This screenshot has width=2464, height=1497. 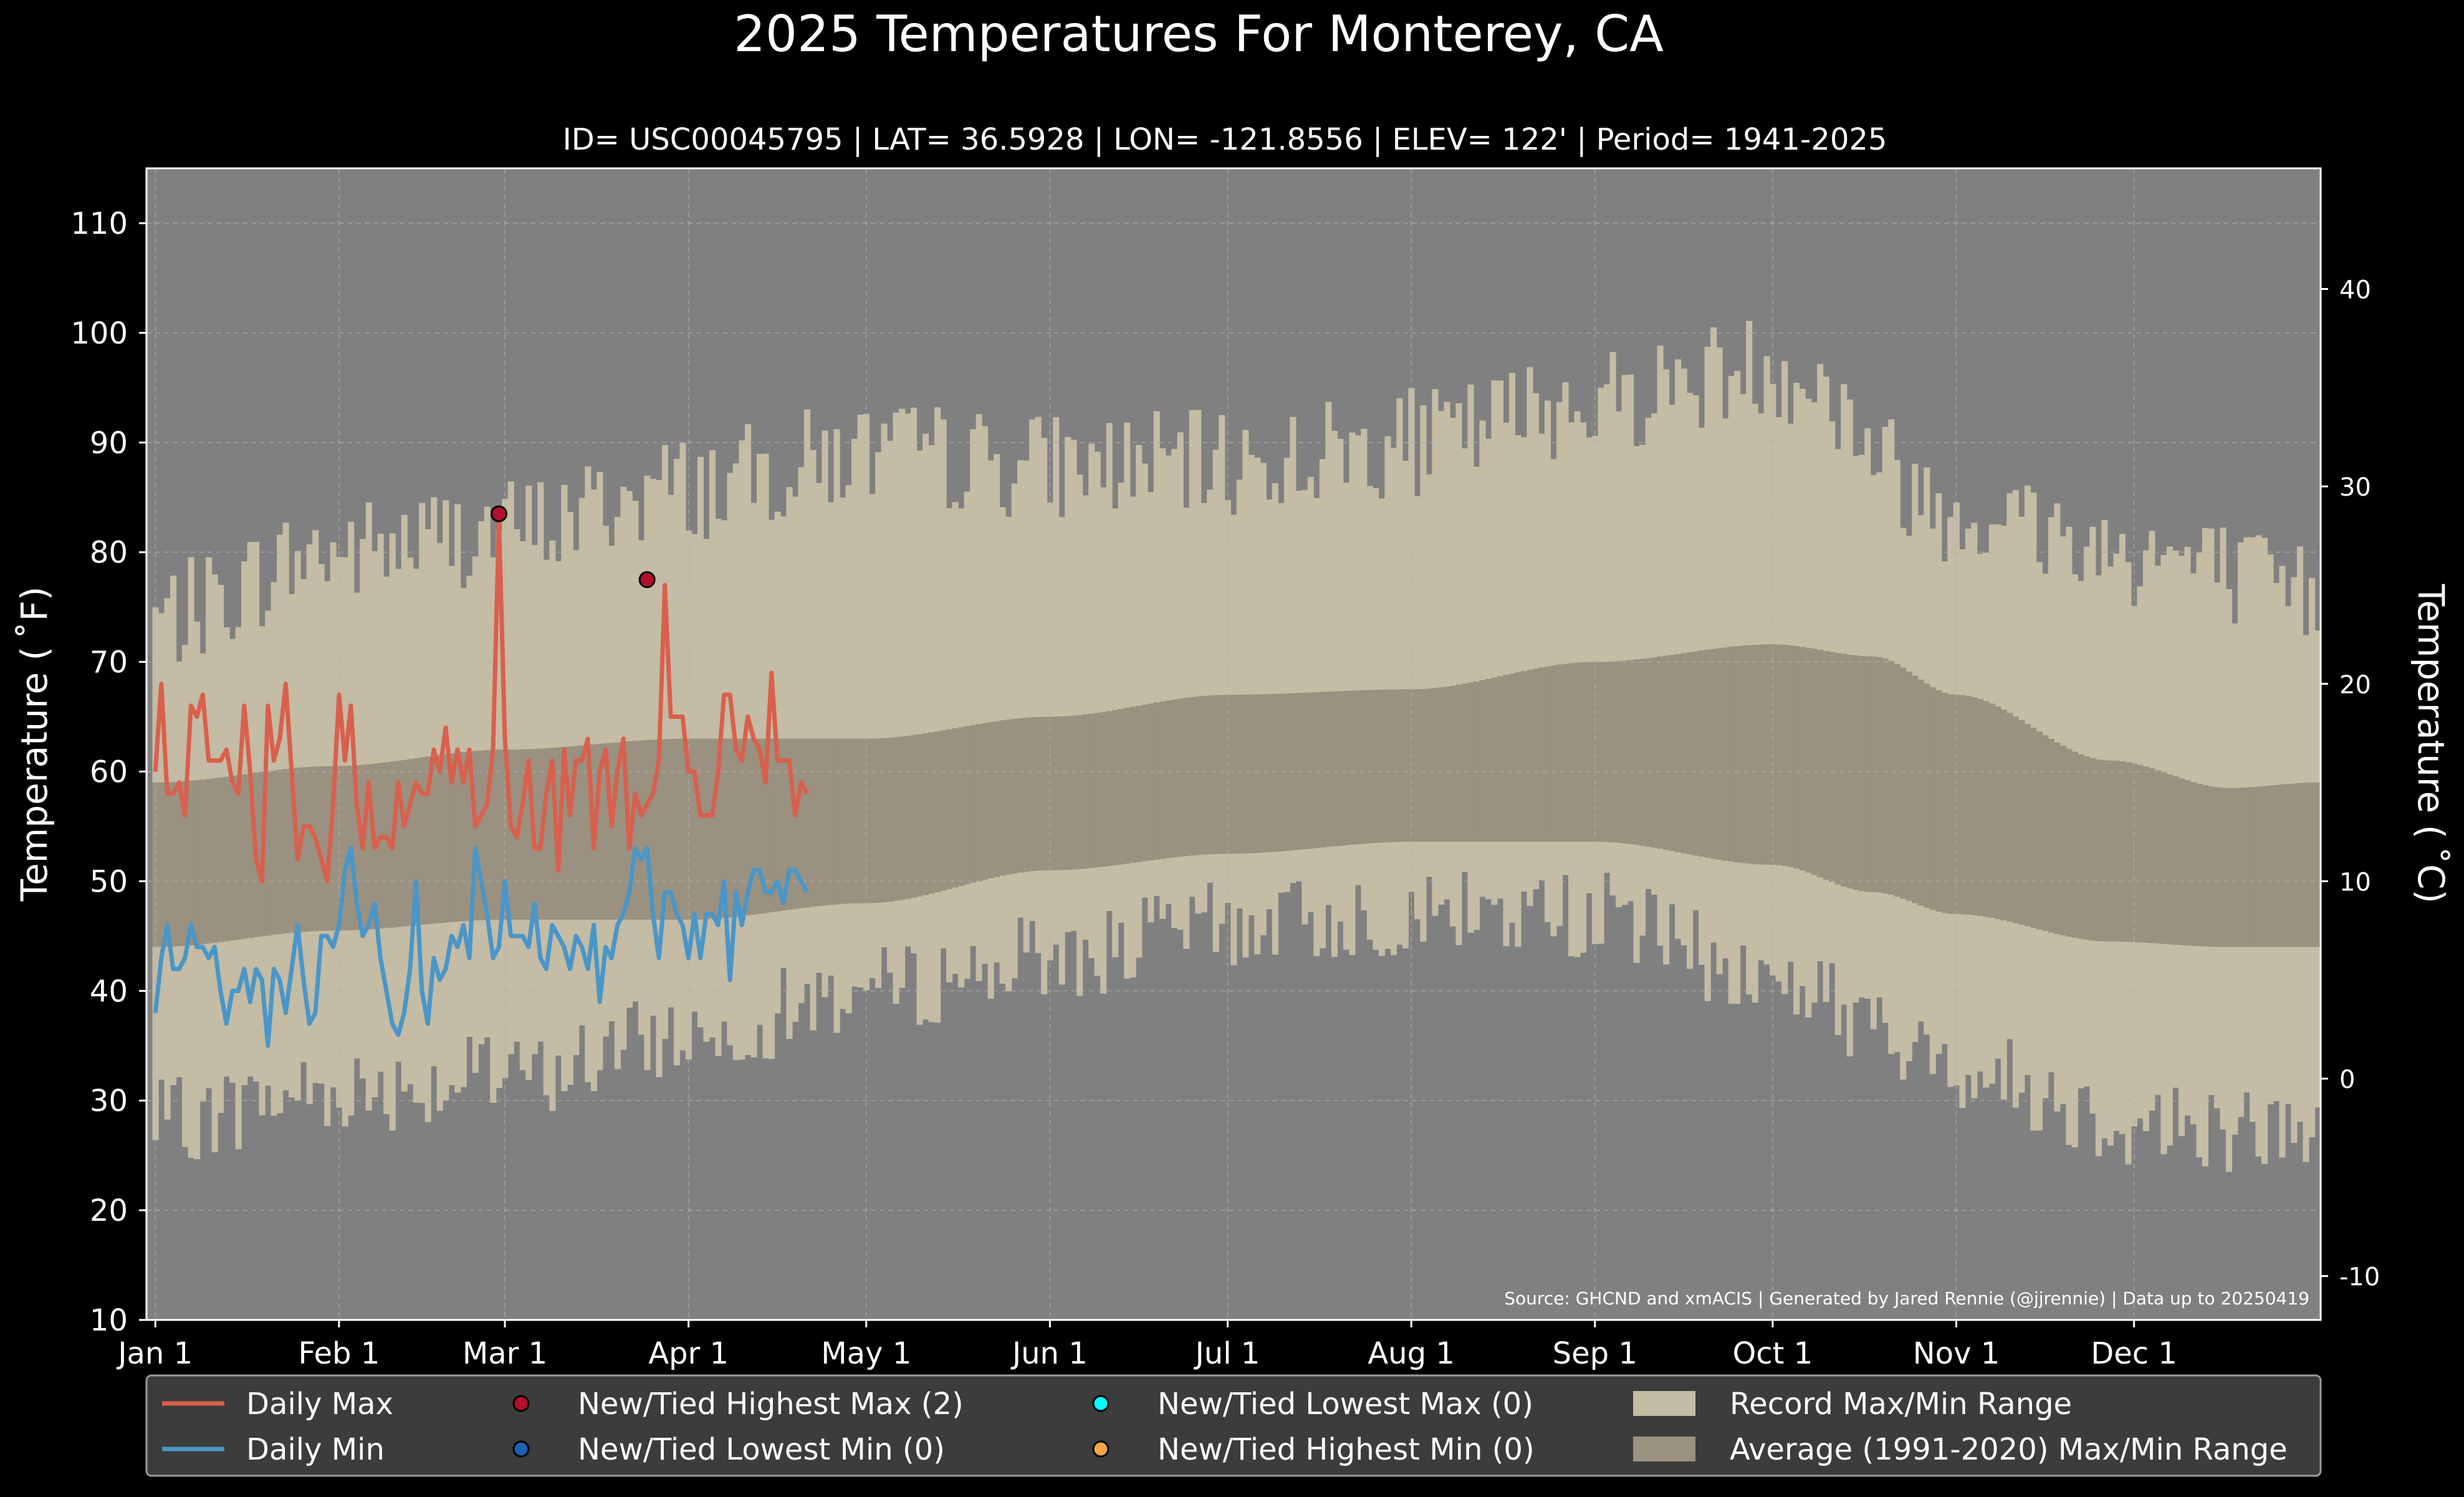 I want to click on left-tick-label: 60, so click(x=109, y=771).